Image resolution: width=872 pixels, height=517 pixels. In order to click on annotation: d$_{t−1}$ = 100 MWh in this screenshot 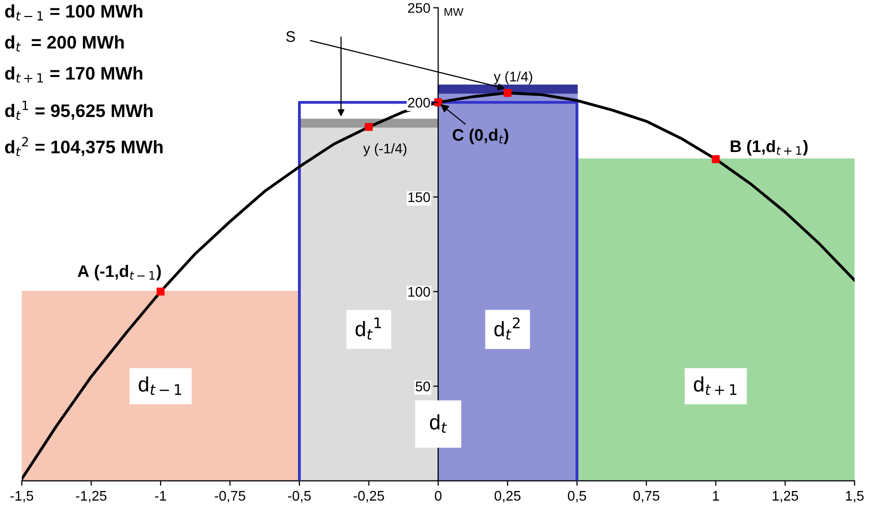, I will do `click(73, 12)`.